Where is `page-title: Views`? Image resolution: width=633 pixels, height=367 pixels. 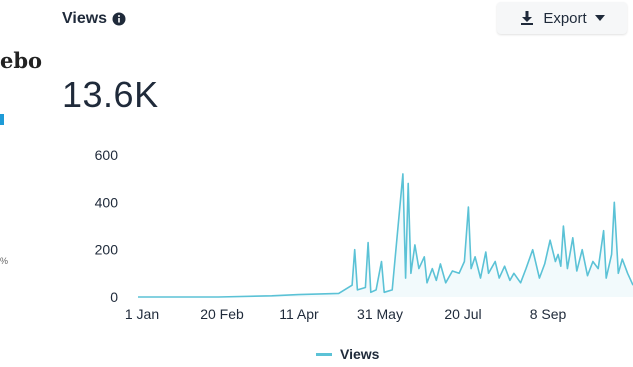
page-title: Views is located at coordinates (85, 18).